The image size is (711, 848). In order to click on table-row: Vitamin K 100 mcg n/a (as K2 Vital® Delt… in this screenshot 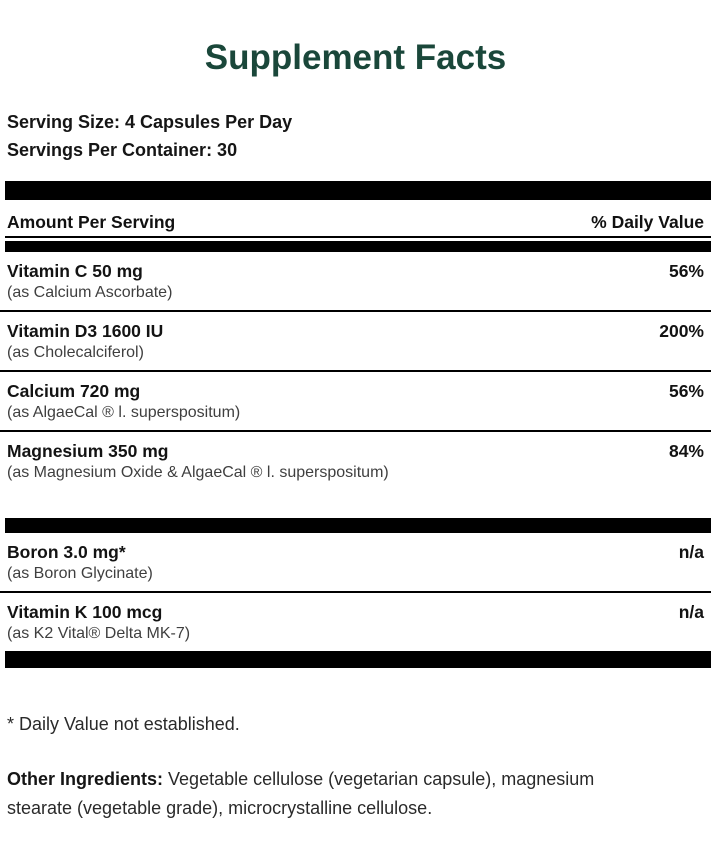, I will do `click(355, 622)`.